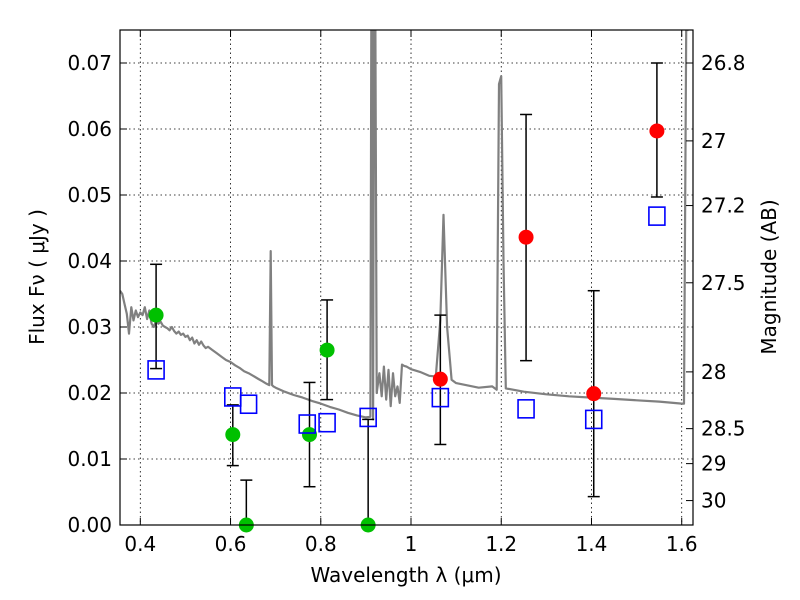  What do you see at coordinates (769, 276) in the screenshot?
I see `y2-axis-label: Magnitude (AB)` at bounding box center [769, 276].